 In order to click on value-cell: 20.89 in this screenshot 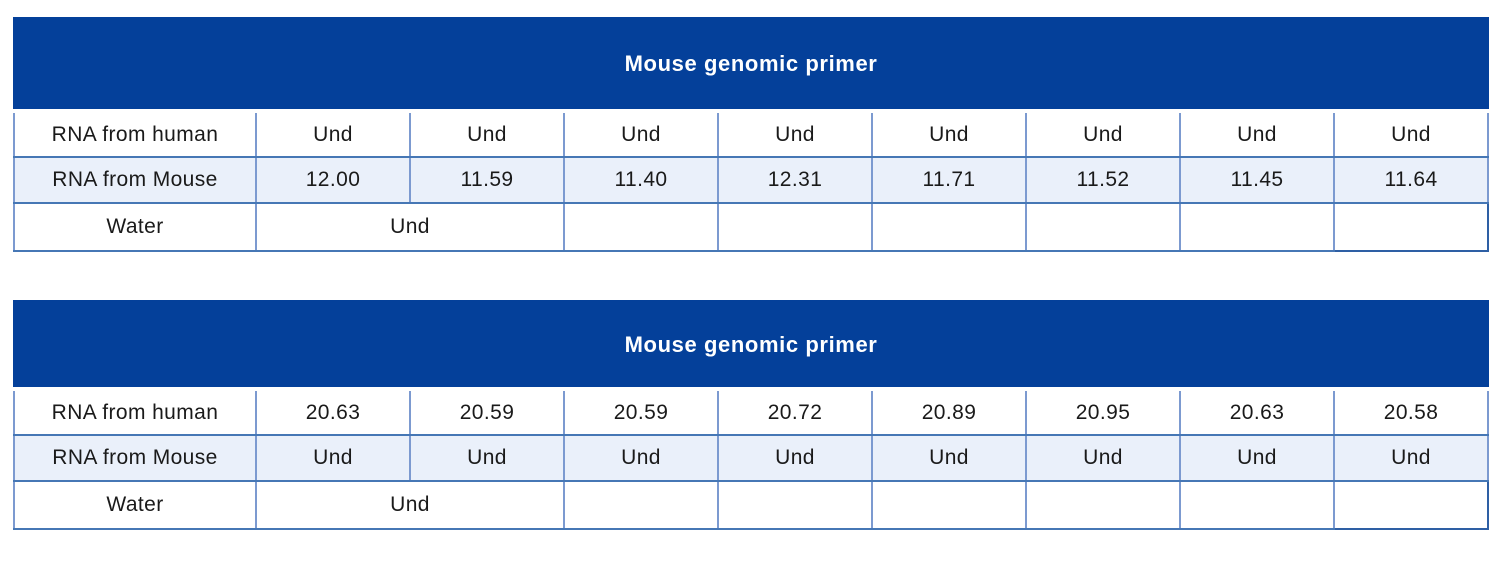, I will do `click(949, 411)`.